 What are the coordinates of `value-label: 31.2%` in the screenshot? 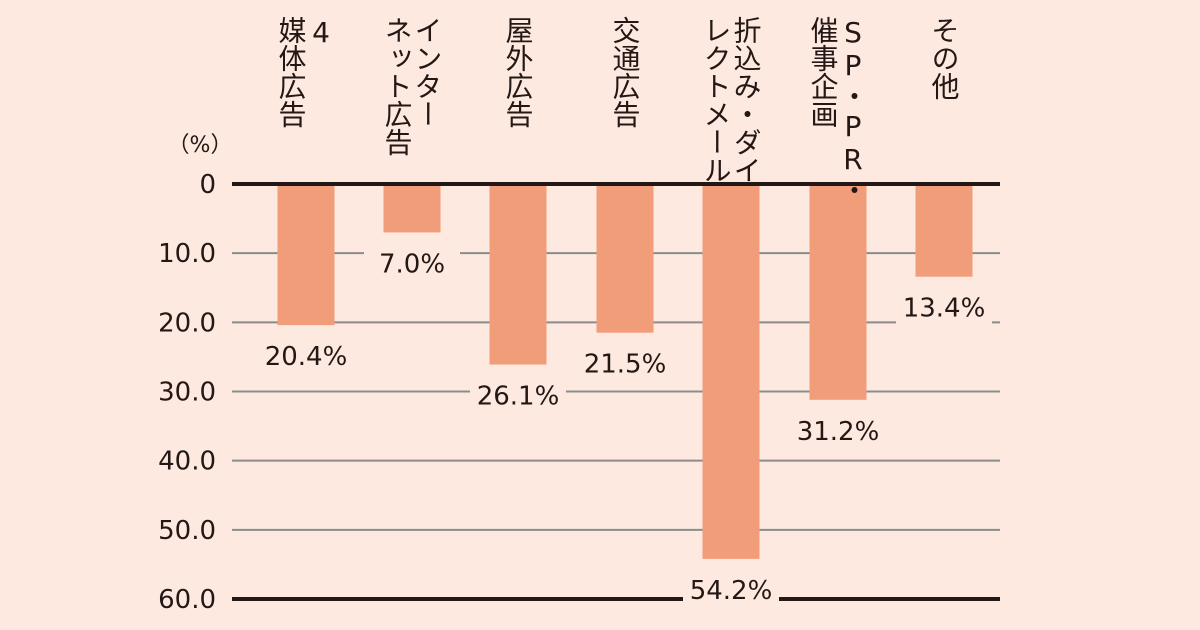 It's located at (838, 432).